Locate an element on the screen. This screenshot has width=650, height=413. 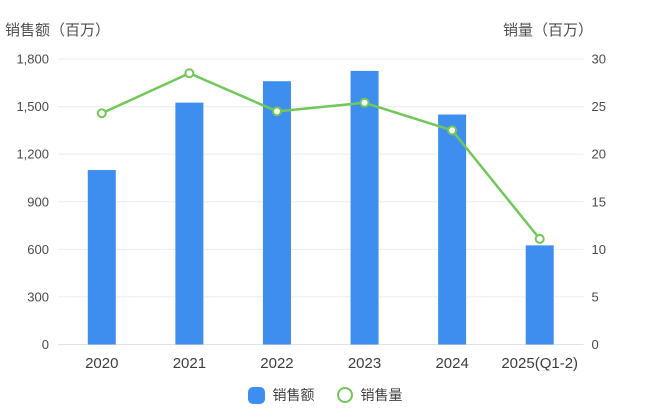
x-axis-label-2024: 2024 is located at coordinates (451, 363).